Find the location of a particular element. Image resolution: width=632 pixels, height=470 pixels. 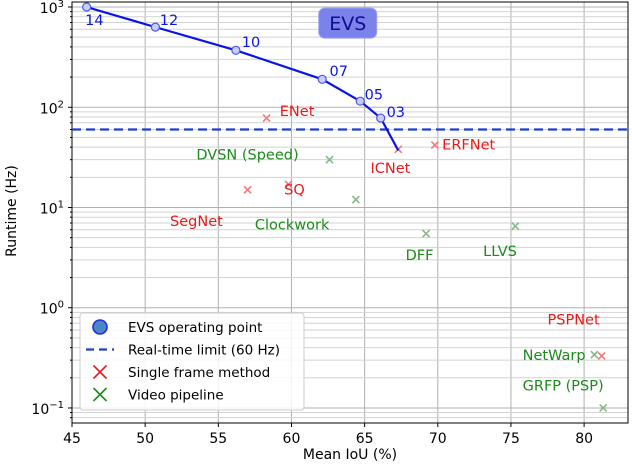

evs-title-text: EVS is located at coordinates (347, 24).